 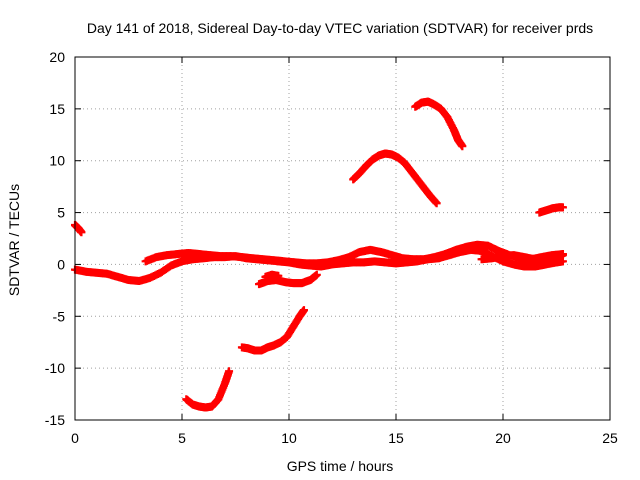 What do you see at coordinates (522, 258) in the screenshot?
I see `series-baseline-c` at bounding box center [522, 258].